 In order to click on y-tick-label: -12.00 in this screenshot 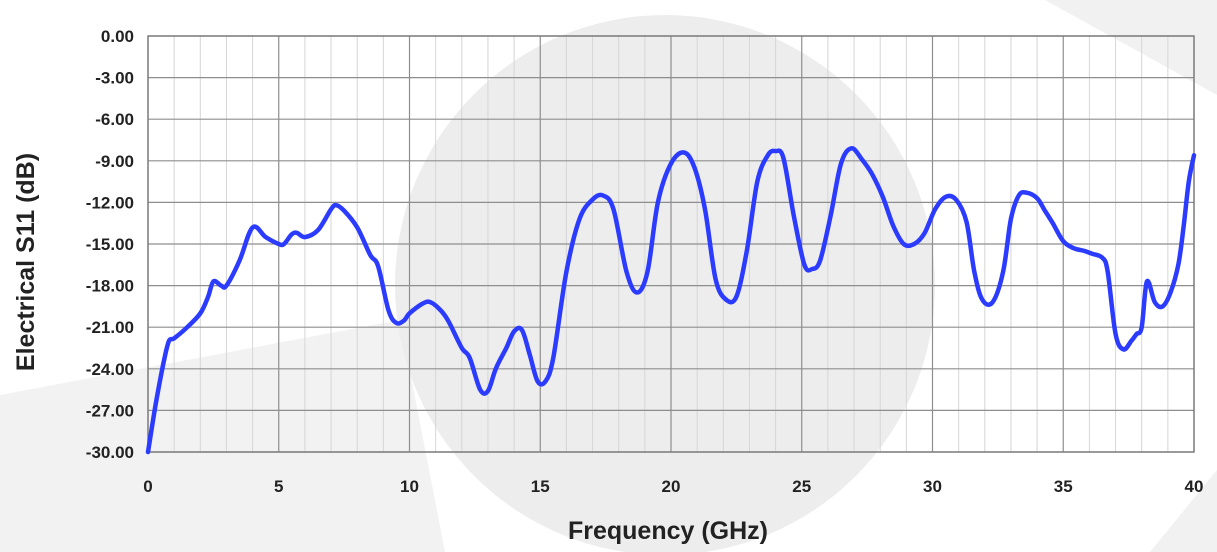, I will do `click(110, 202)`.